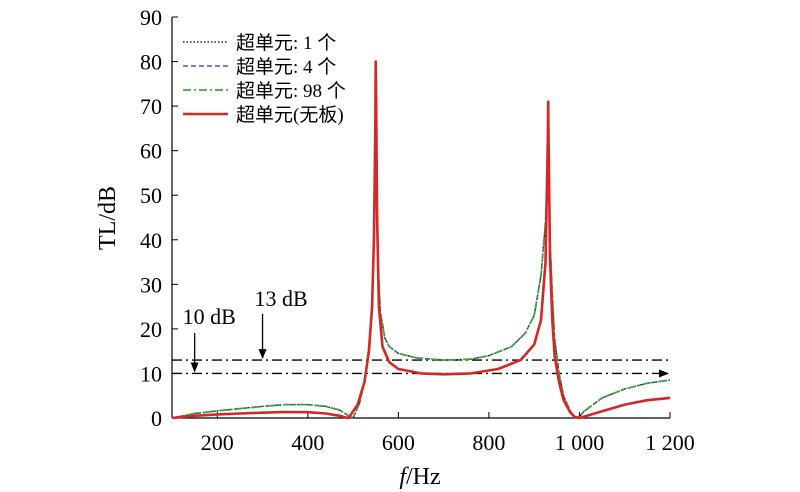 This screenshot has height=492, width=800. Describe the element at coordinates (151, 284) in the screenshot. I see `y-tick-label: 30` at that location.